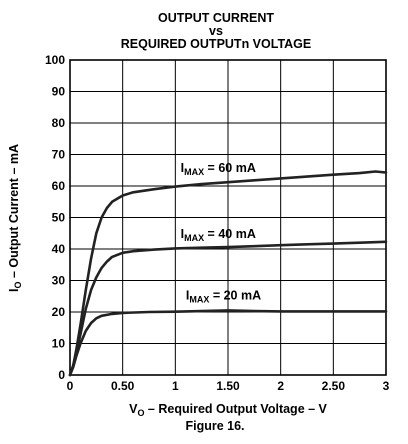 This screenshot has width=408, height=444. What do you see at coordinates (15, 218) in the screenshot?
I see `y-axis-label: IO – Output Current – mA` at bounding box center [15, 218].